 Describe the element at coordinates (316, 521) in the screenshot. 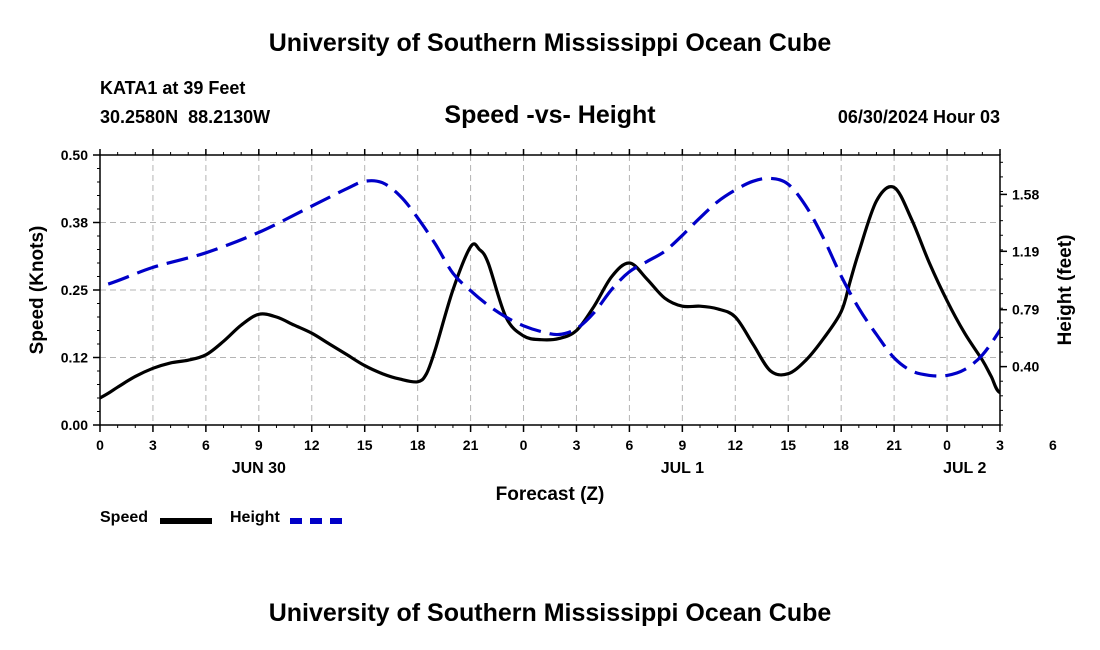

I see `legend-height-swatch` at that location.